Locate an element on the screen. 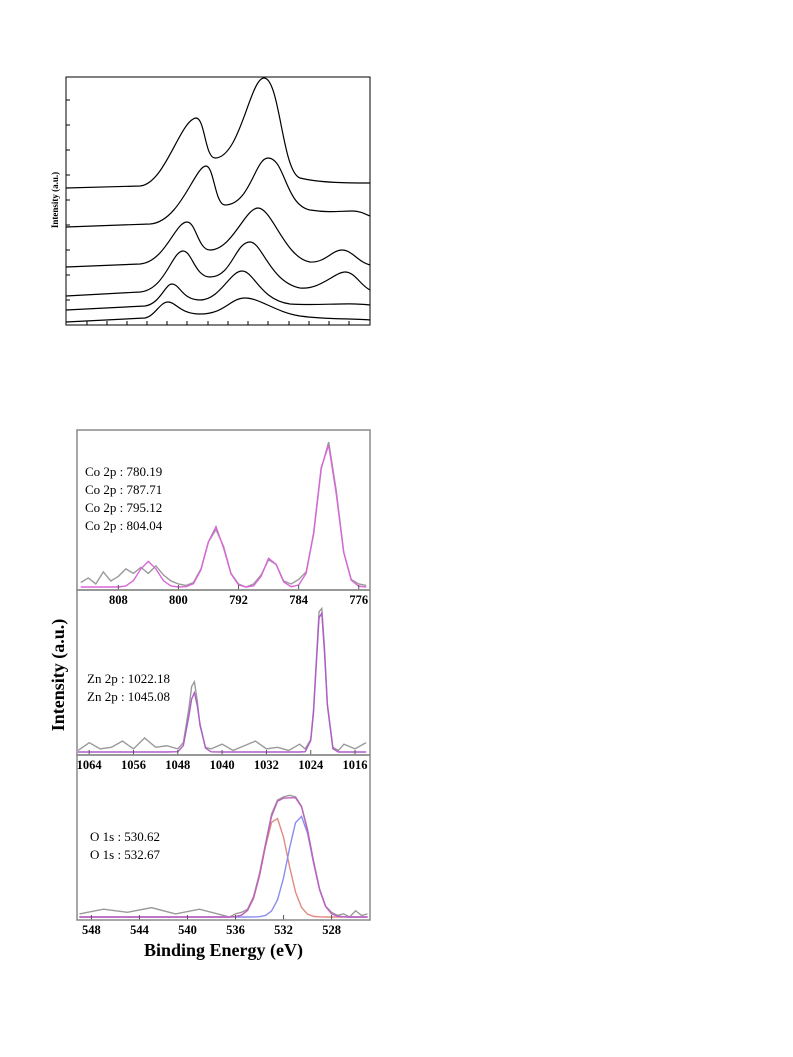 The image size is (793, 1057). y-axis-label: Intensity (a.u.) is located at coordinates (58, 675).